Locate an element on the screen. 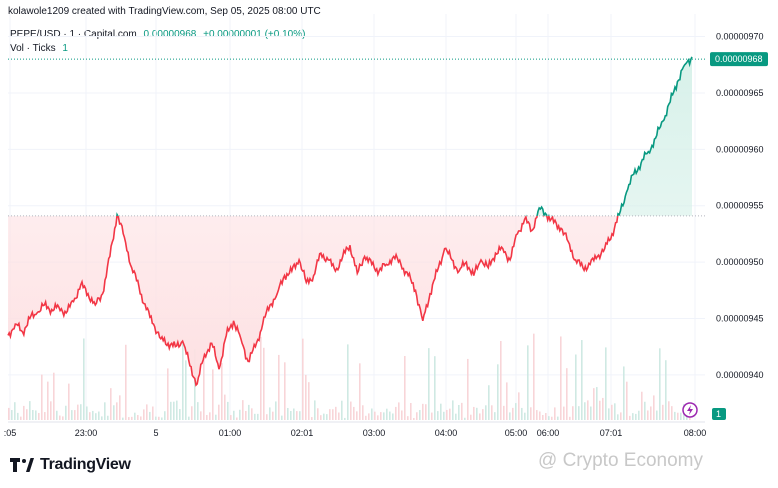 This screenshot has width=778, height=488. lightning-icon is located at coordinates (690, 410).